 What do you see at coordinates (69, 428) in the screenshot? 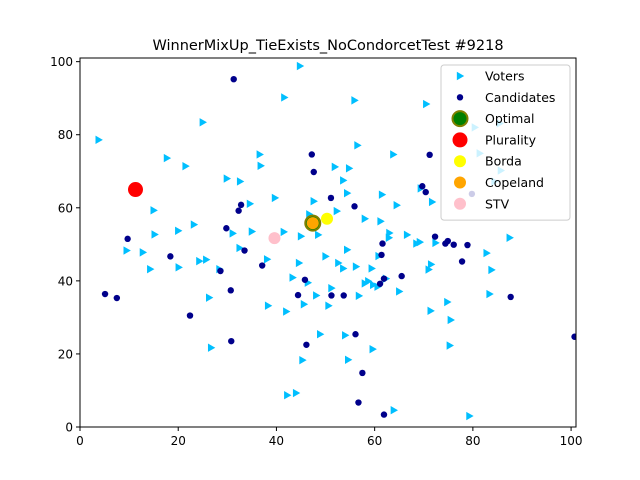
I see `y-tick-label: 0` at bounding box center [69, 428].